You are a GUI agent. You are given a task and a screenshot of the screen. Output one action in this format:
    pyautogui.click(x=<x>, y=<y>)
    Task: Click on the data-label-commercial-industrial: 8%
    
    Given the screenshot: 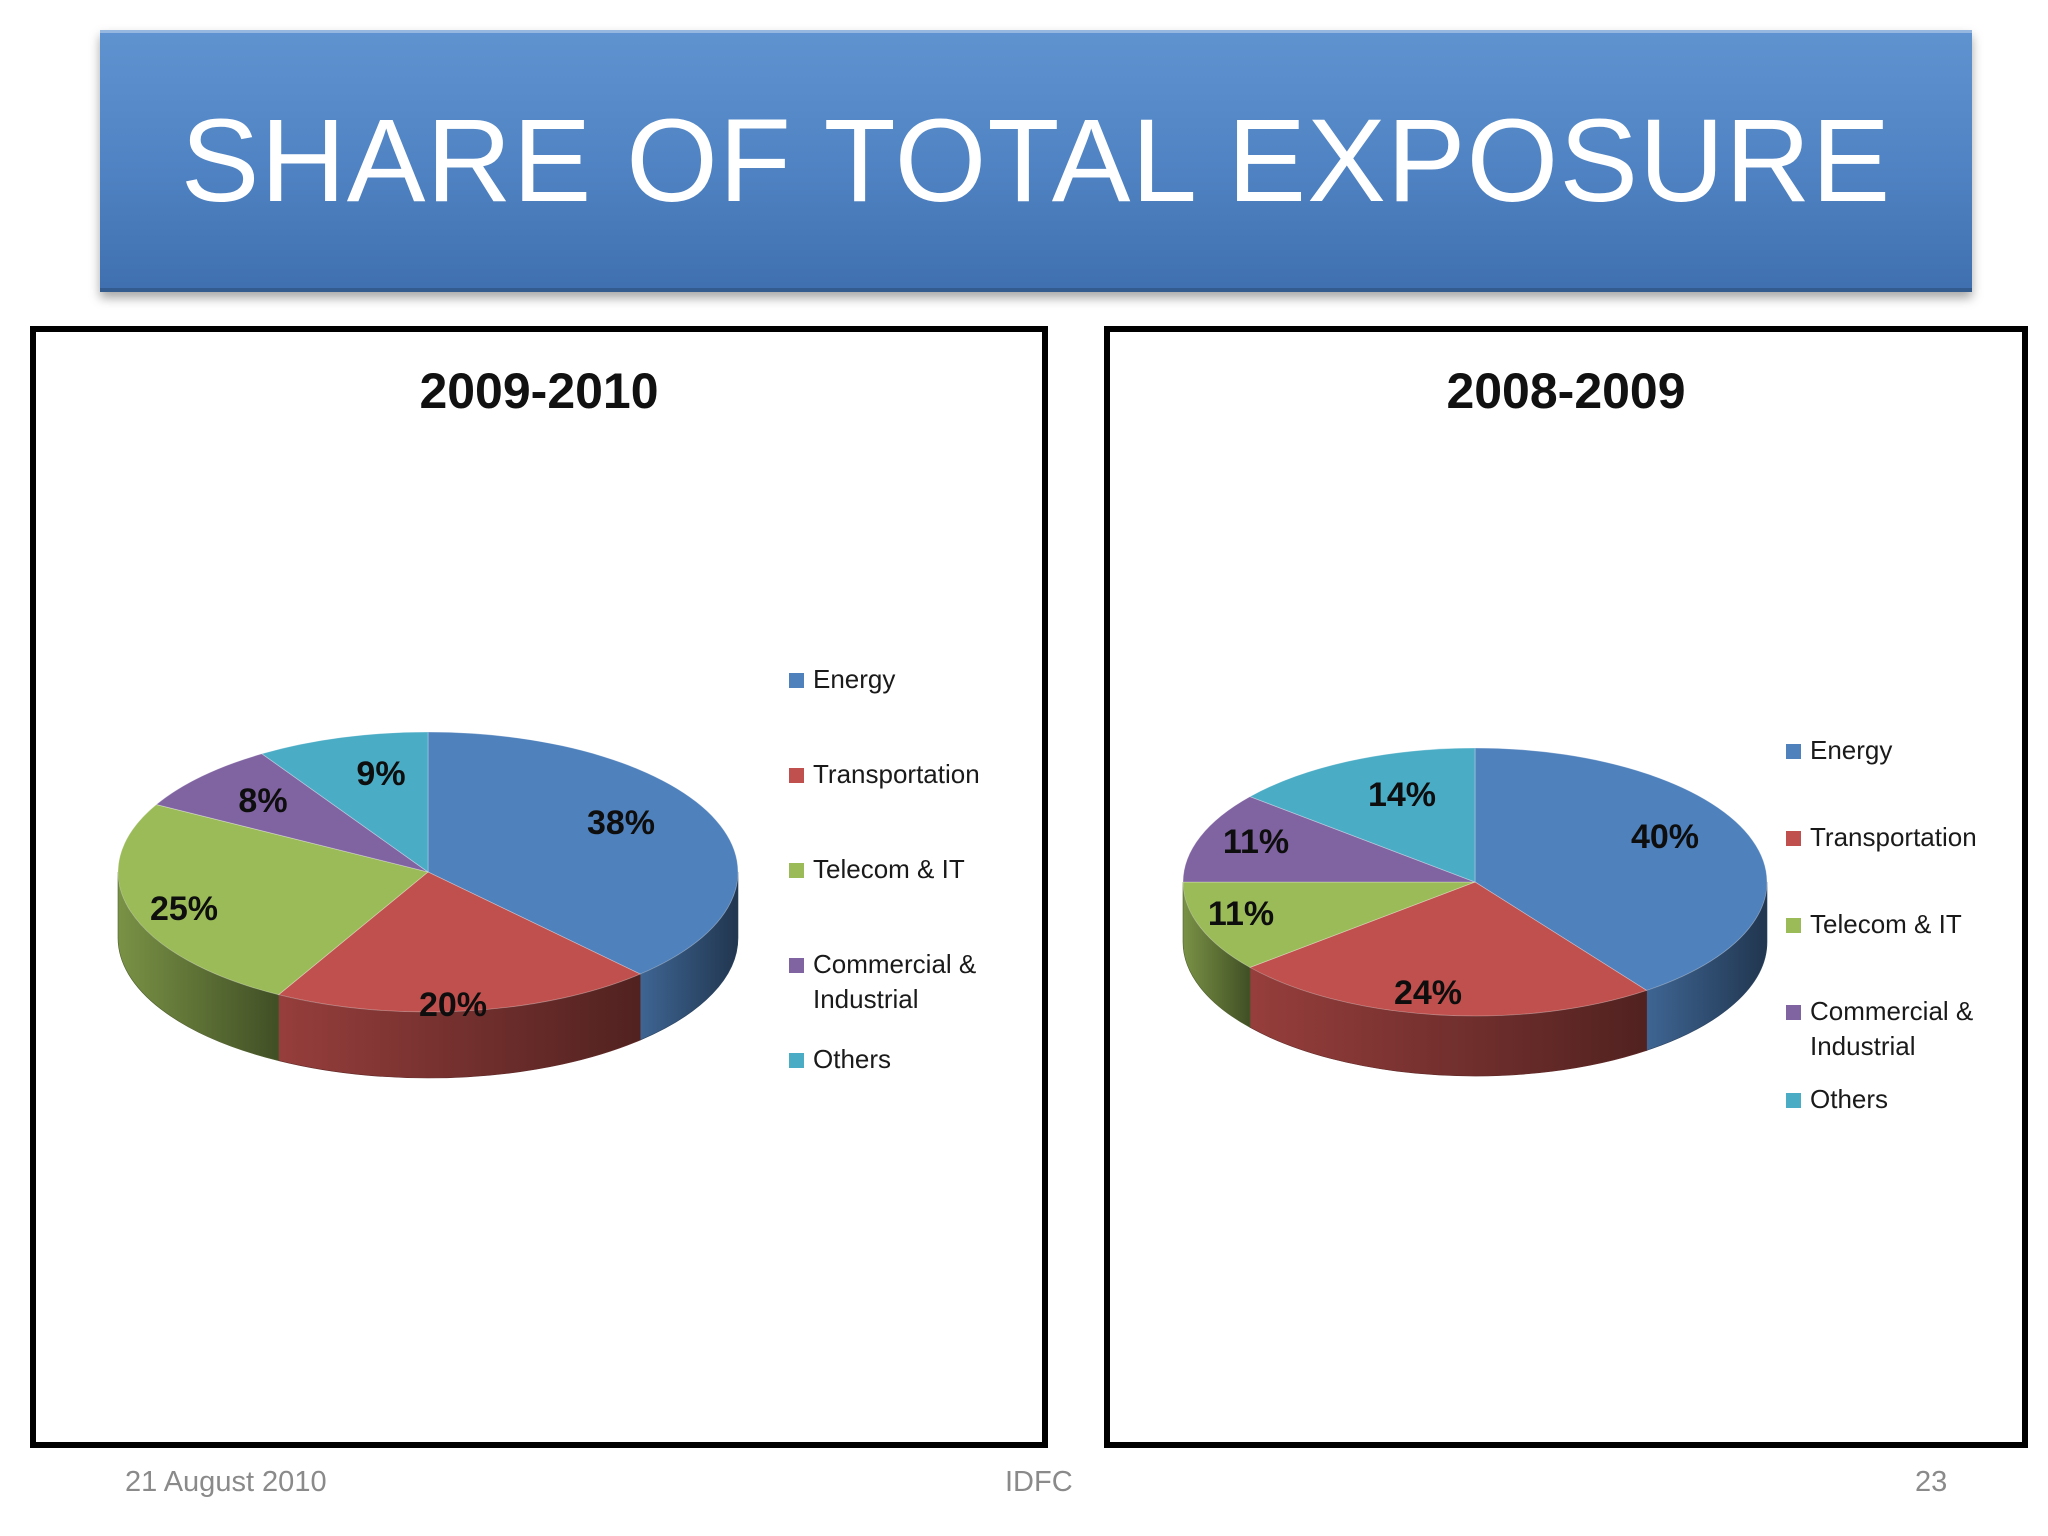 What is the action you would take?
    pyautogui.click(x=262, y=801)
    